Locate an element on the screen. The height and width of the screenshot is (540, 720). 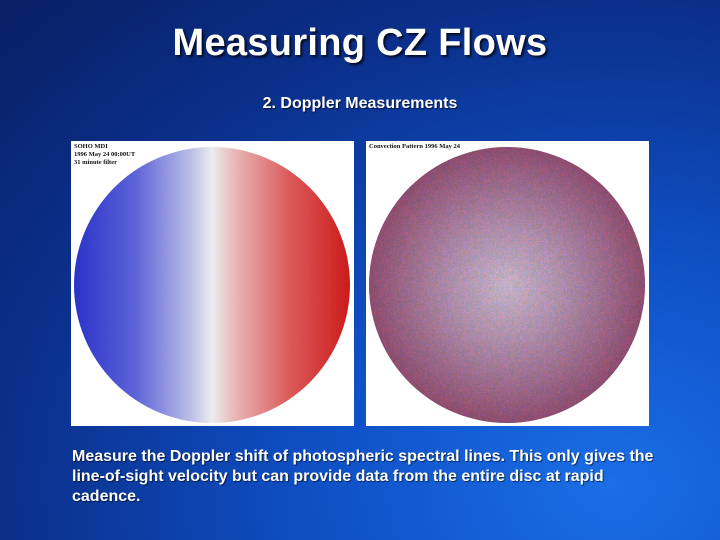
slide-title: Measuring CZ Flows is located at coordinates (360, 43).